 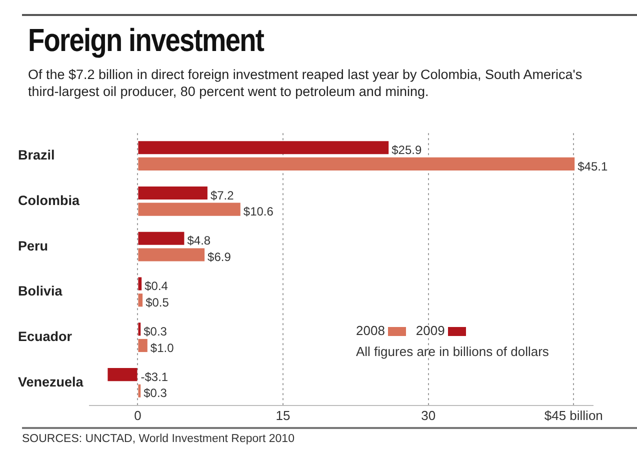 I want to click on legend-label: 2009, so click(x=430, y=330).